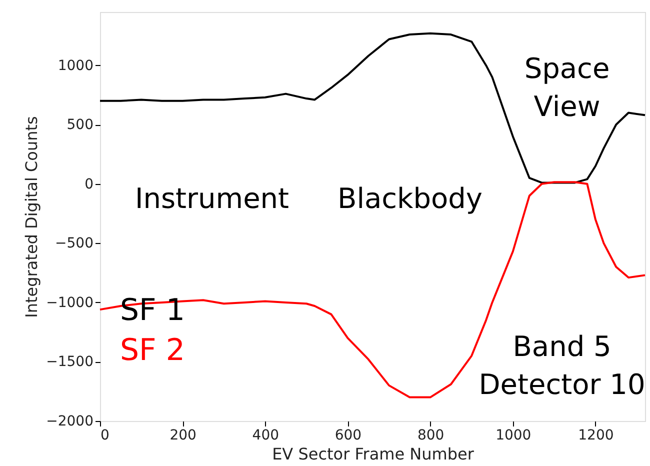  Describe the element at coordinates (70, 362) in the screenshot. I see `y-tick-label: −1500` at that location.